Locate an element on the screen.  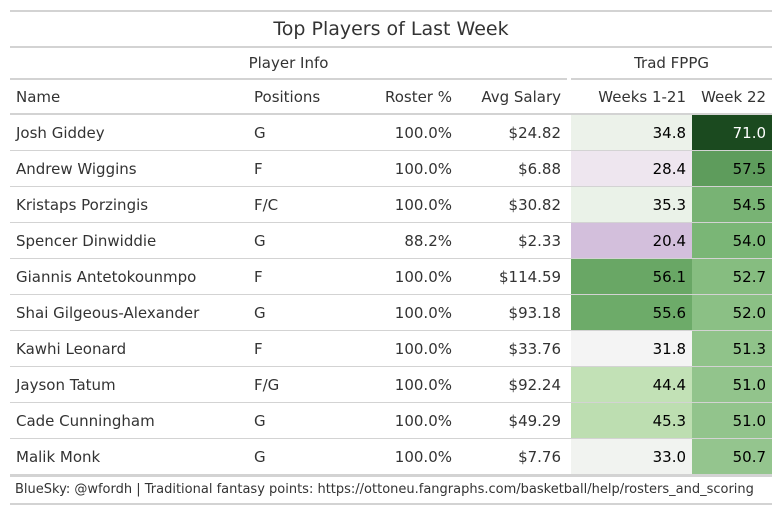
cell-name: Jayson Tatum is located at coordinates (129, 384).